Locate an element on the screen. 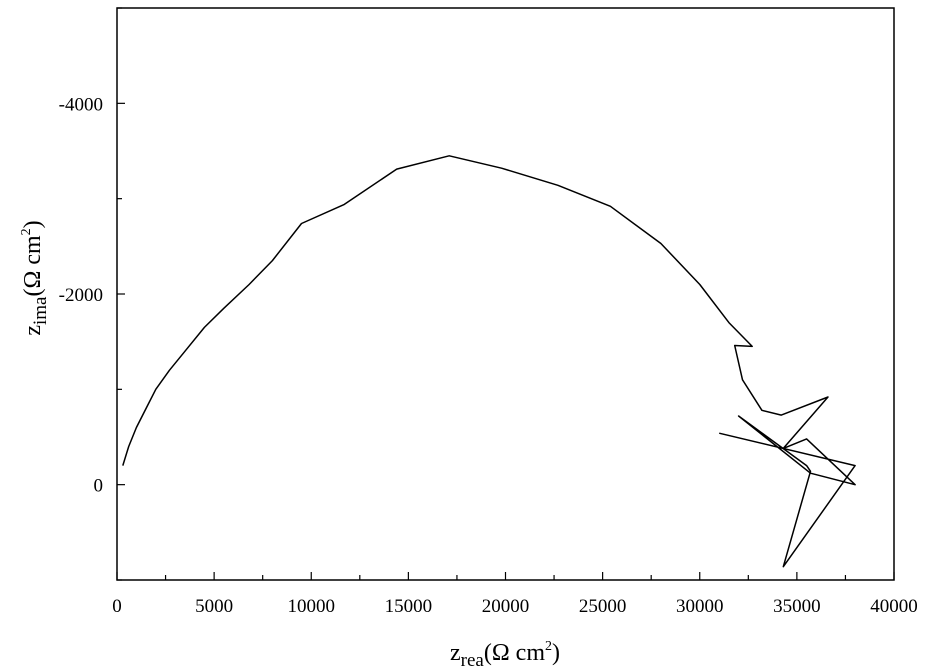  x-tick-label: 5000 is located at coordinates (214, 606).